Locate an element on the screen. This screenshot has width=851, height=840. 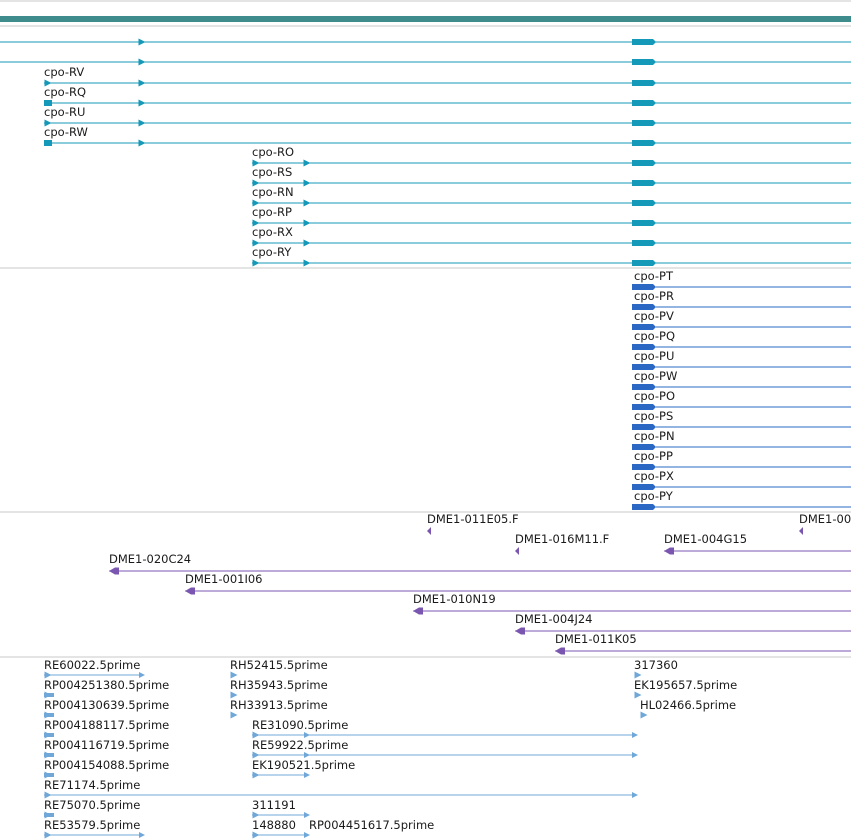
gene-model-cpo-p: cpo-PY is located at coordinates (741, 499).